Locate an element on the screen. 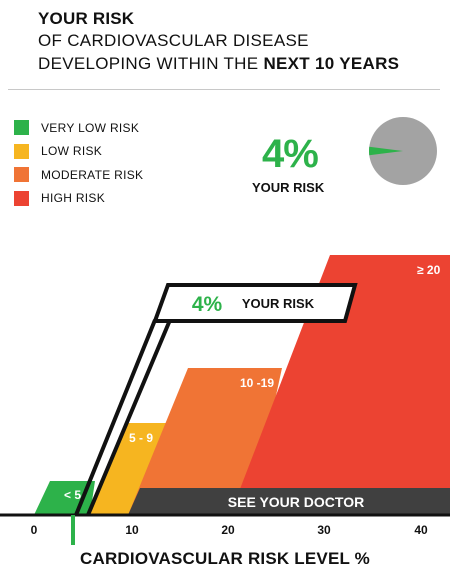 The height and width of the screenshot is (586, 450). callout-right-leg is located at coordinates (129, 417).